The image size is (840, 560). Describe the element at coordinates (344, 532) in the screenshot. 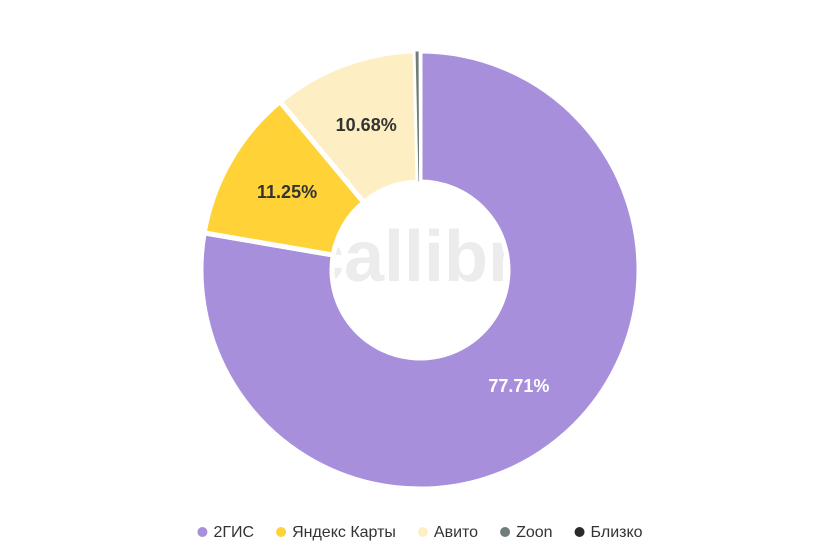

I see `legend-label: Яндекс Карты` at that location.